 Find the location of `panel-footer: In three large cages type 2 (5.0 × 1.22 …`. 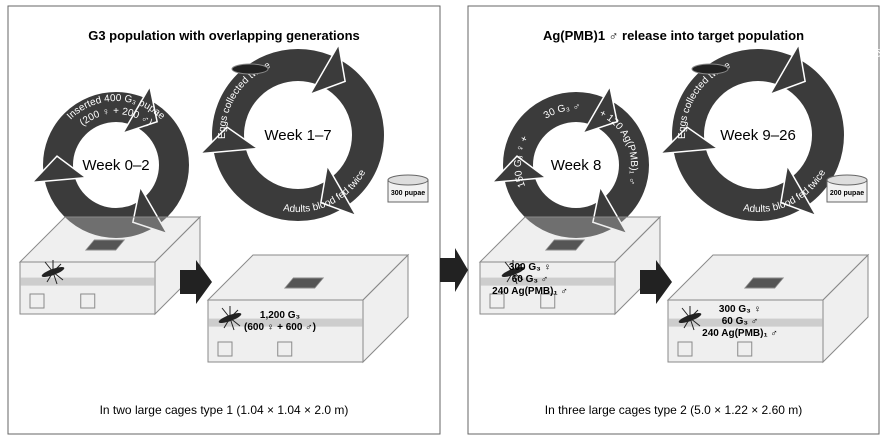

panel-footer: In three large cages type 2 (5.0 × 1.22 … is located at coordinates (674, 410).